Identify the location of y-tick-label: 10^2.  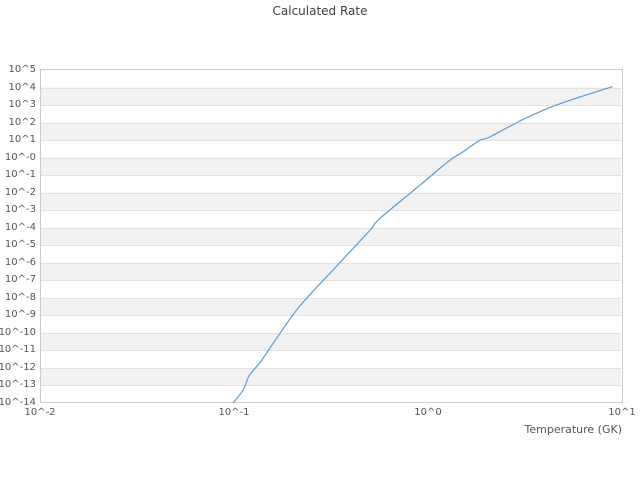
(22, 122).